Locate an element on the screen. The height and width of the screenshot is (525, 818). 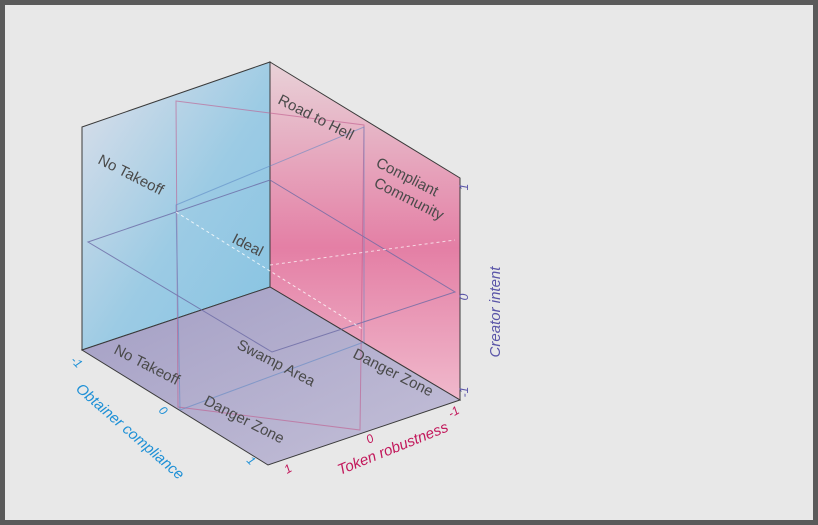
z-tick-1: 1 is located at coordinates (464, 187).